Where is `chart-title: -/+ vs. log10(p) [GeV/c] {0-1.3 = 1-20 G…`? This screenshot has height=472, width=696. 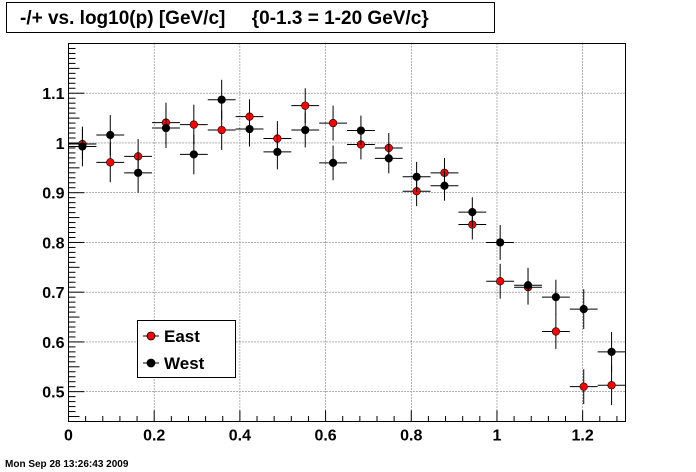
chart-title: -/+ vs. log10(p) [GeV/c] {0-1.3 = 1-20 G… is located at coordinates (224, 18).